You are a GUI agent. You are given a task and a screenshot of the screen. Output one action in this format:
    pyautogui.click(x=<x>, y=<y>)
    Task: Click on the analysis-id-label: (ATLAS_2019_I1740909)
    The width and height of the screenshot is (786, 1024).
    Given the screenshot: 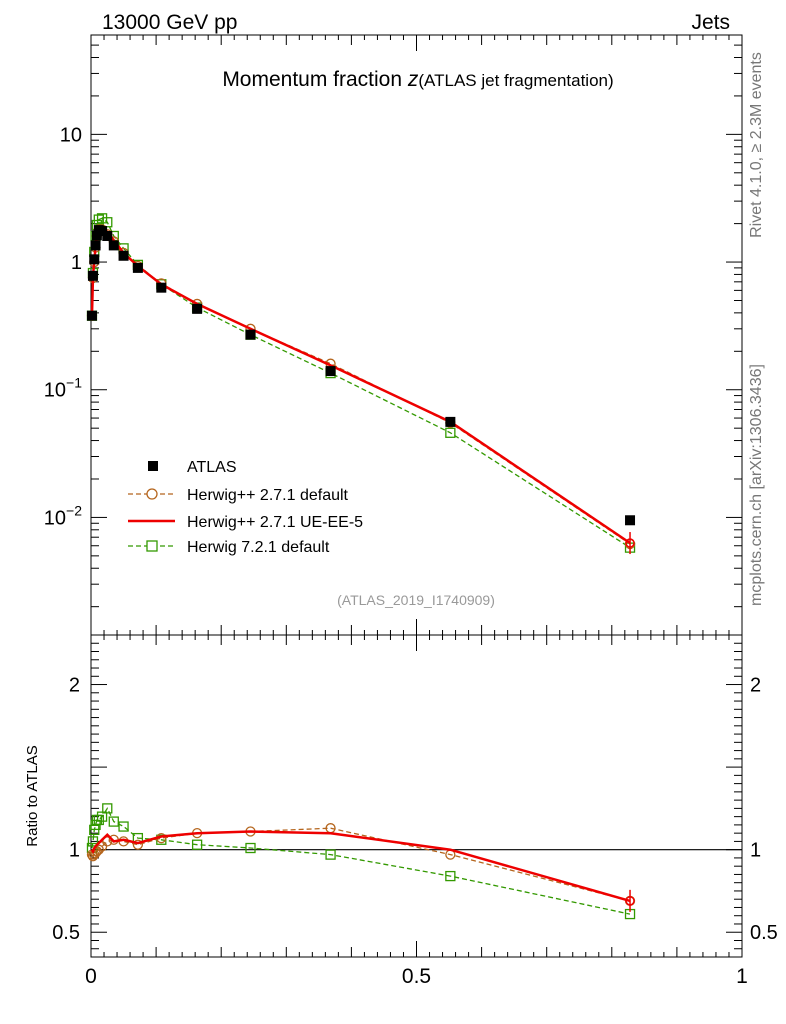 What is the action you would take?
    pyautogui.click(x=416, y=600)
    